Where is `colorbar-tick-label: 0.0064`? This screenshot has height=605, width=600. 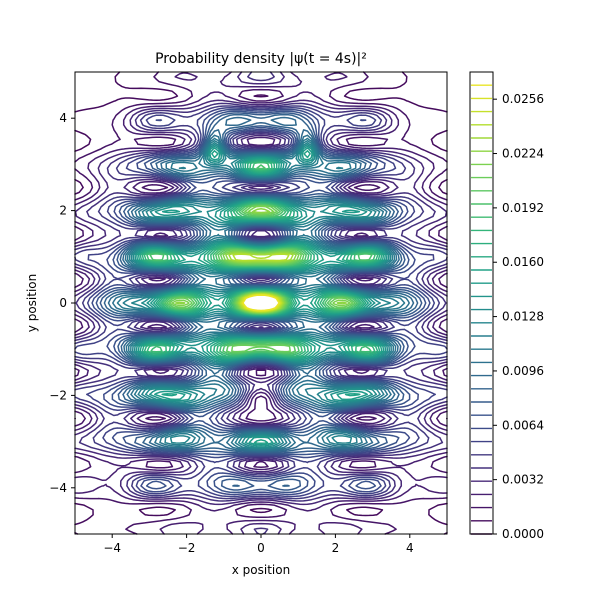
colorbar-tick-label: 0.0064 is located at coordinates (523, 425).